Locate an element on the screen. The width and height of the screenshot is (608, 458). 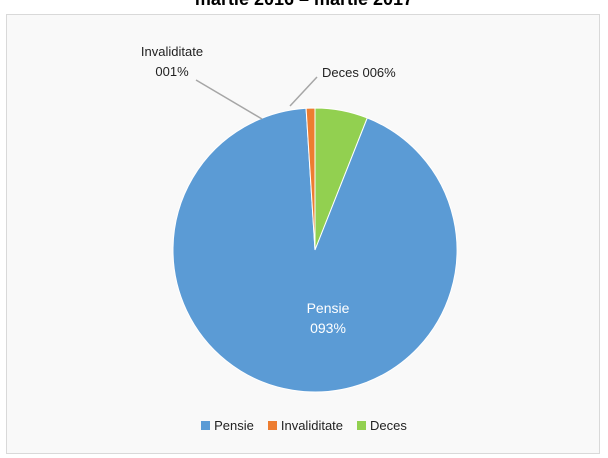
label-deces: Deces 006% is located at coordinates (359, 72).